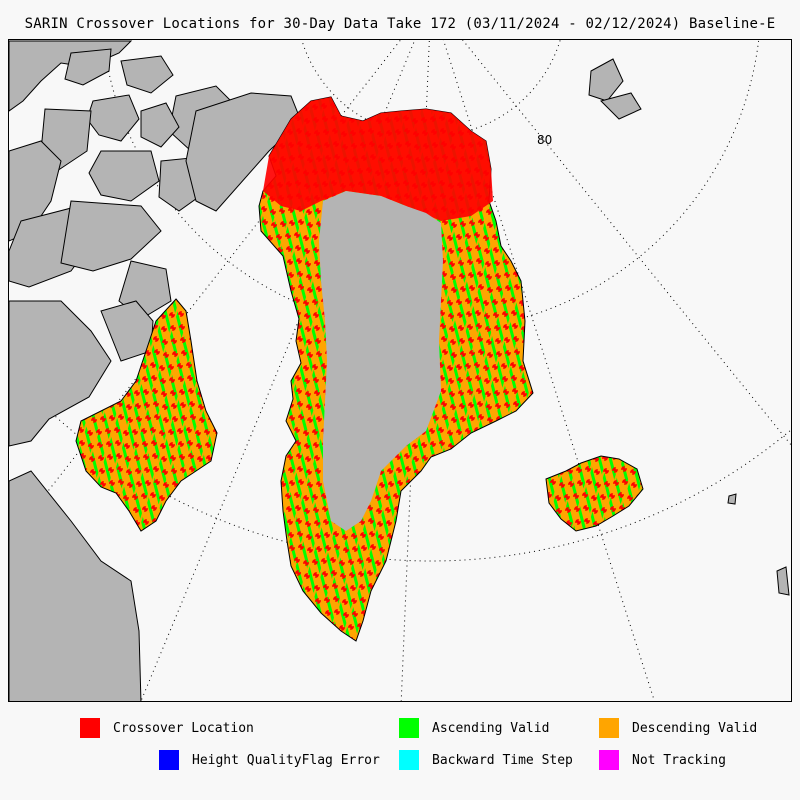 The image size is (800, 800). I want to click on legend-label: Descending Valid, so click(695, 728).